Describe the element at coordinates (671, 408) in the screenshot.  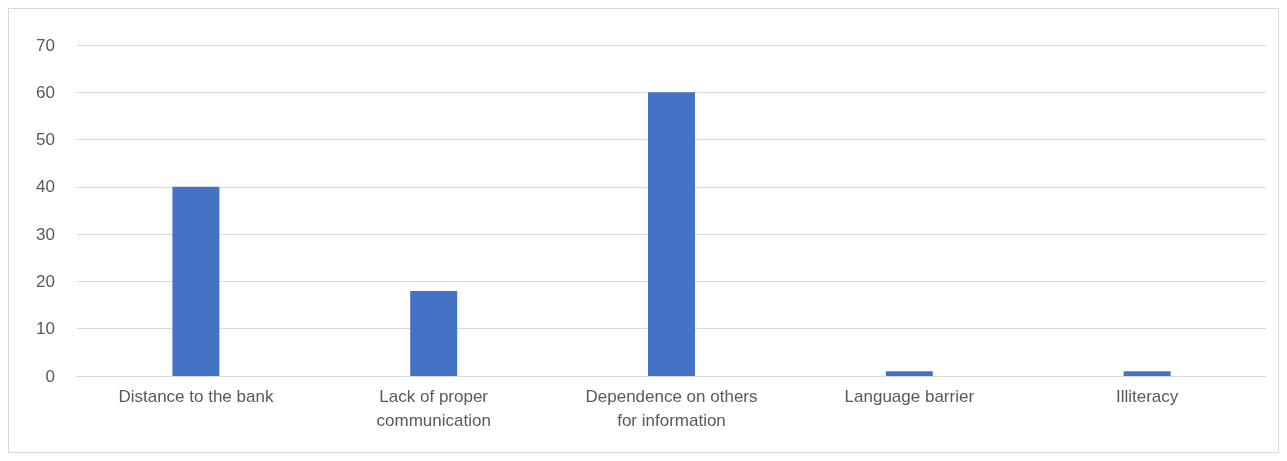
I see `x-tick-label: Dependence on others for information` at that location.